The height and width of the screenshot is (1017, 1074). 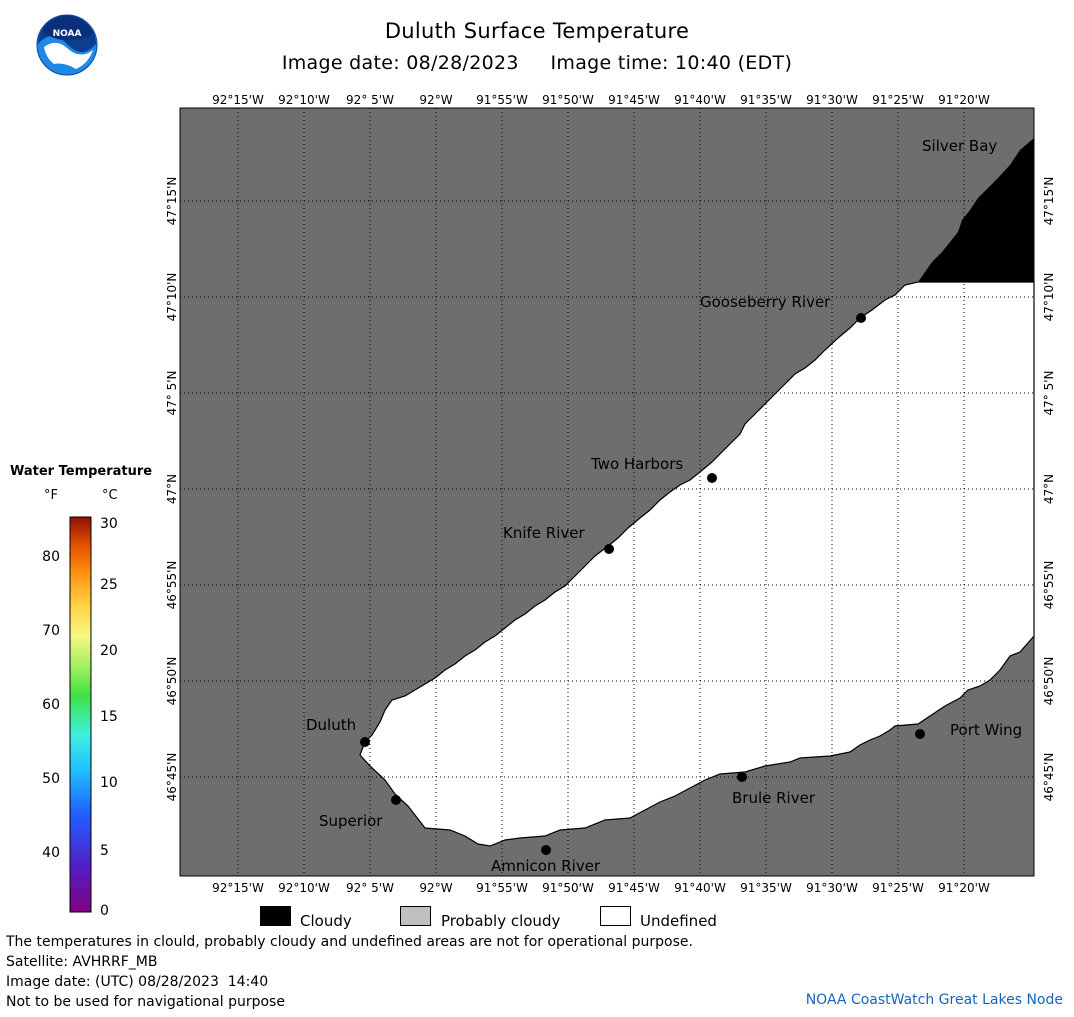 What do you see at coordinates (172, 681) in the screenshot?
I see `lat-label-left: 46°50'N` at bounding box center [172, 681].